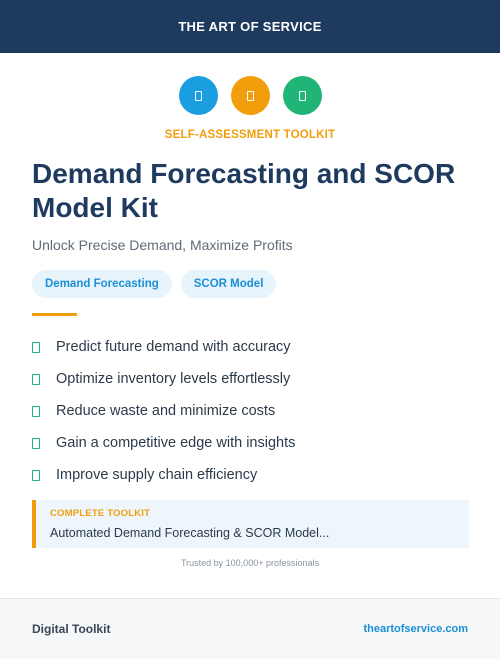 This screenshot has width=500, height=659. What do you see at coordinates (250, 135) in the screenshot?
I see `eyebrow-label: SELF-ASSESSMENT TOOLKIT` at bounding box center [250, 135].